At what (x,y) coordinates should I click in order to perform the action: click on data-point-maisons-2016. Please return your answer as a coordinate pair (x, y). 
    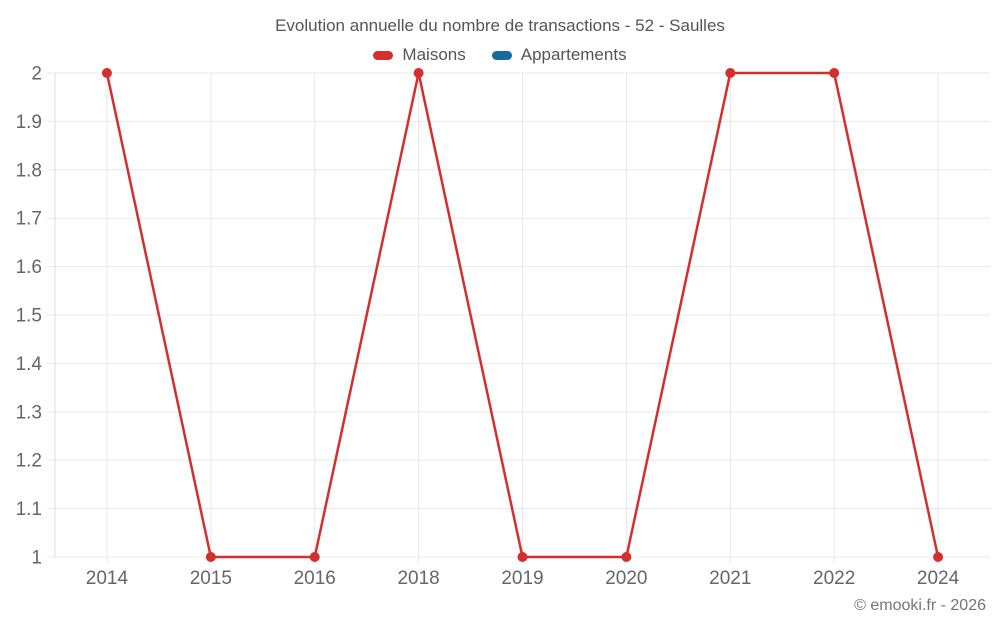
    Looking at the image, I should click on (314, 557).